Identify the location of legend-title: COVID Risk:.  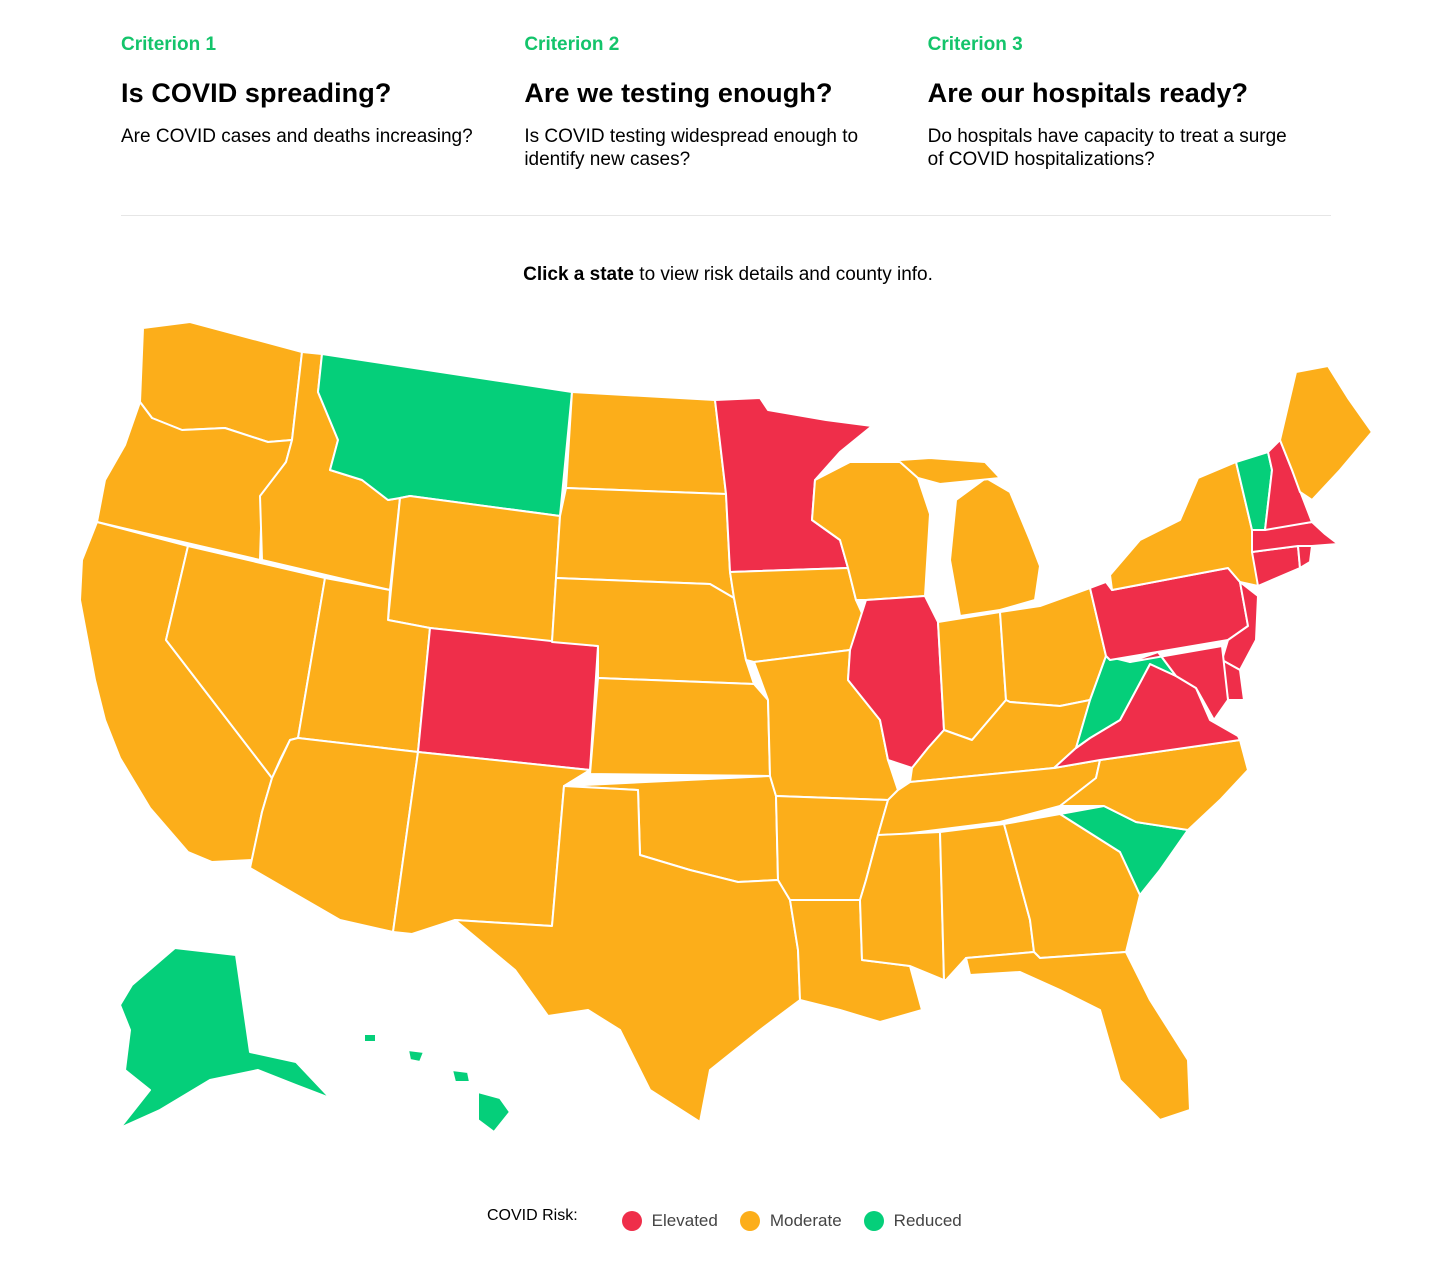
(532, 1215).